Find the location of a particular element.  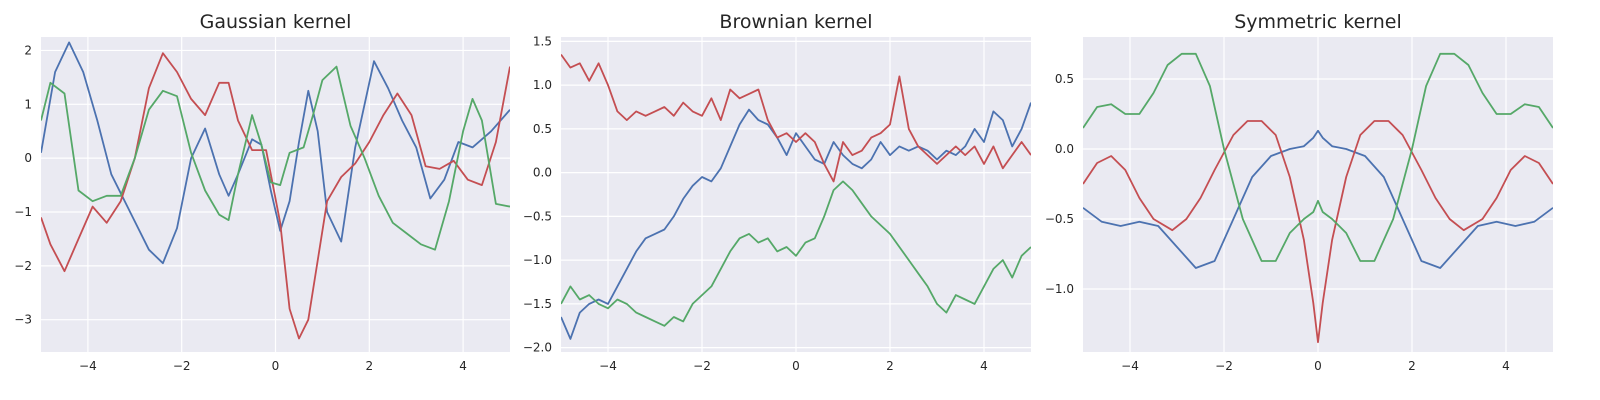

y-tick-label: −1 is located at coordinates (23, 212).